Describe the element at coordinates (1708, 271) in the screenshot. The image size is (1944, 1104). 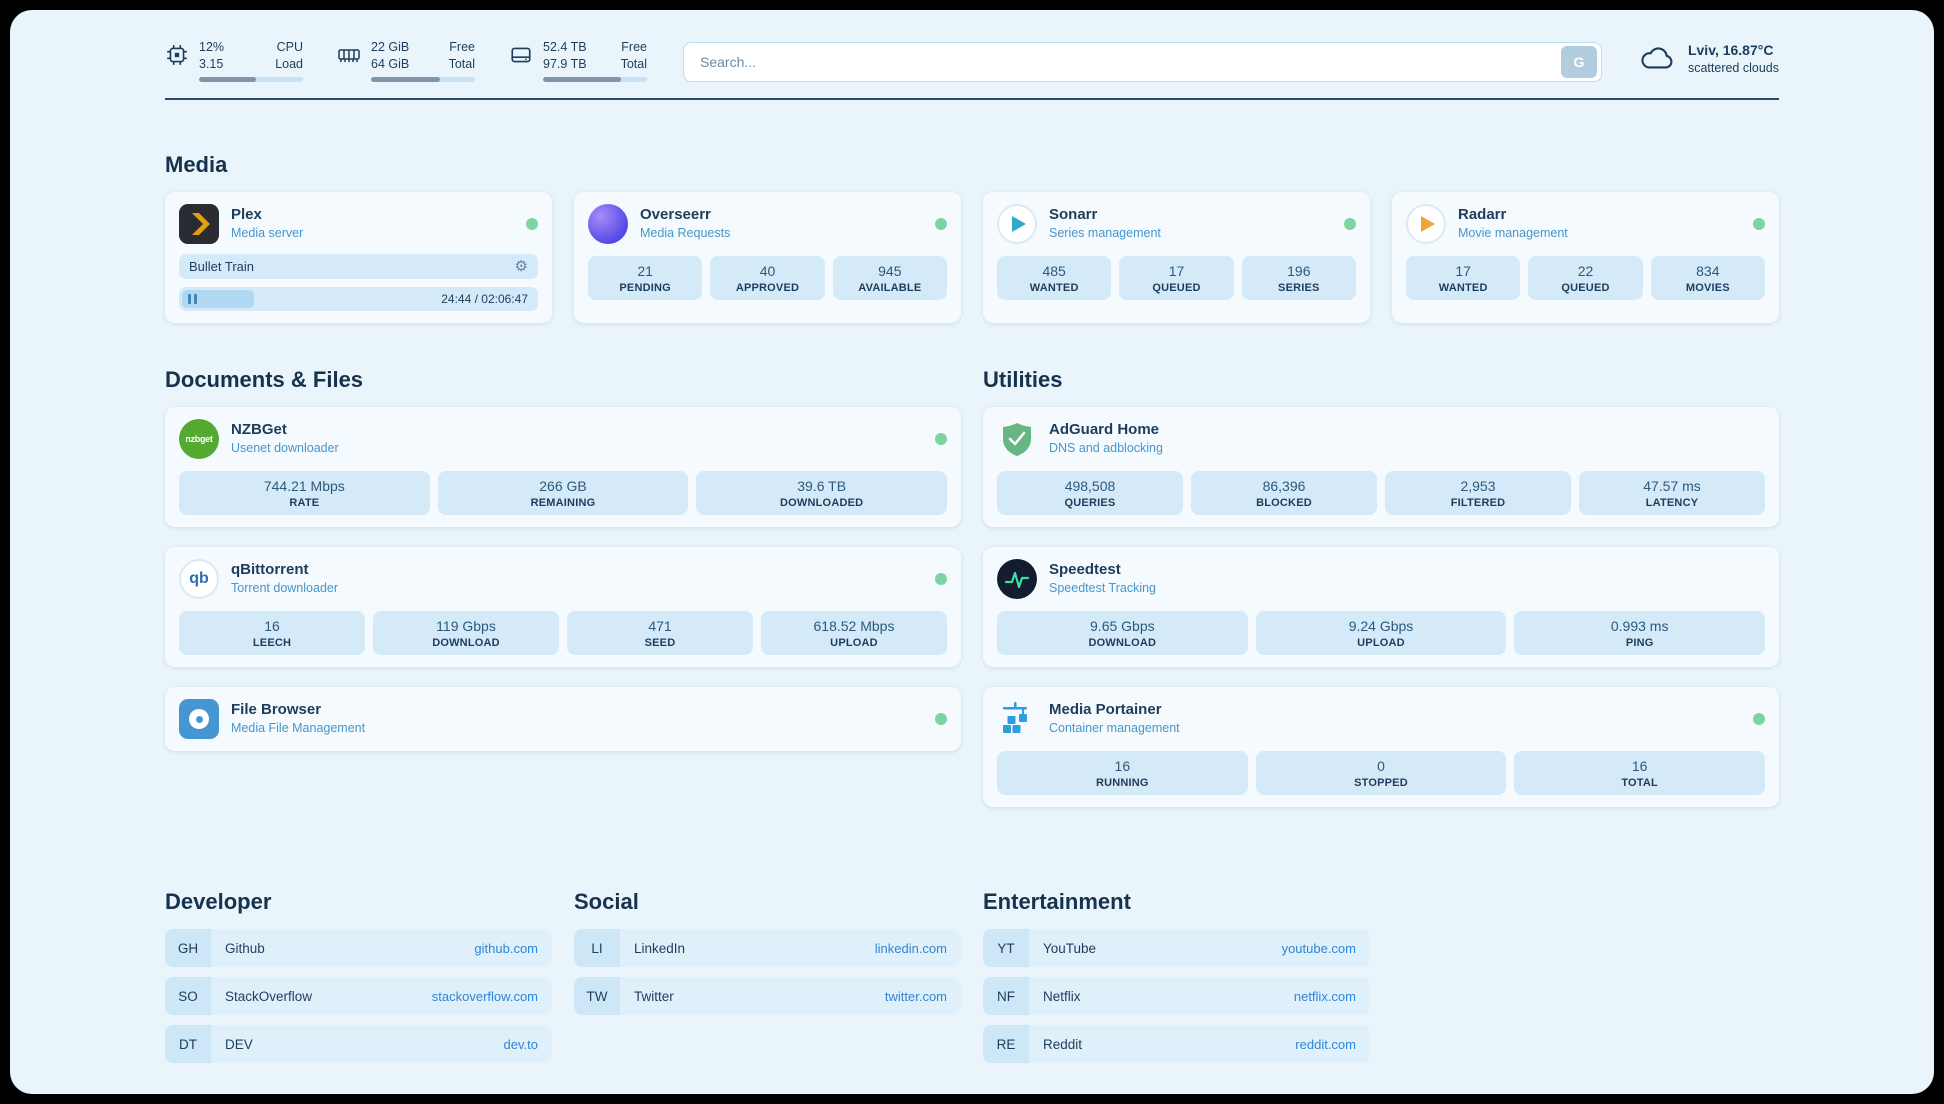
I see `stat-value: 834` at that location.